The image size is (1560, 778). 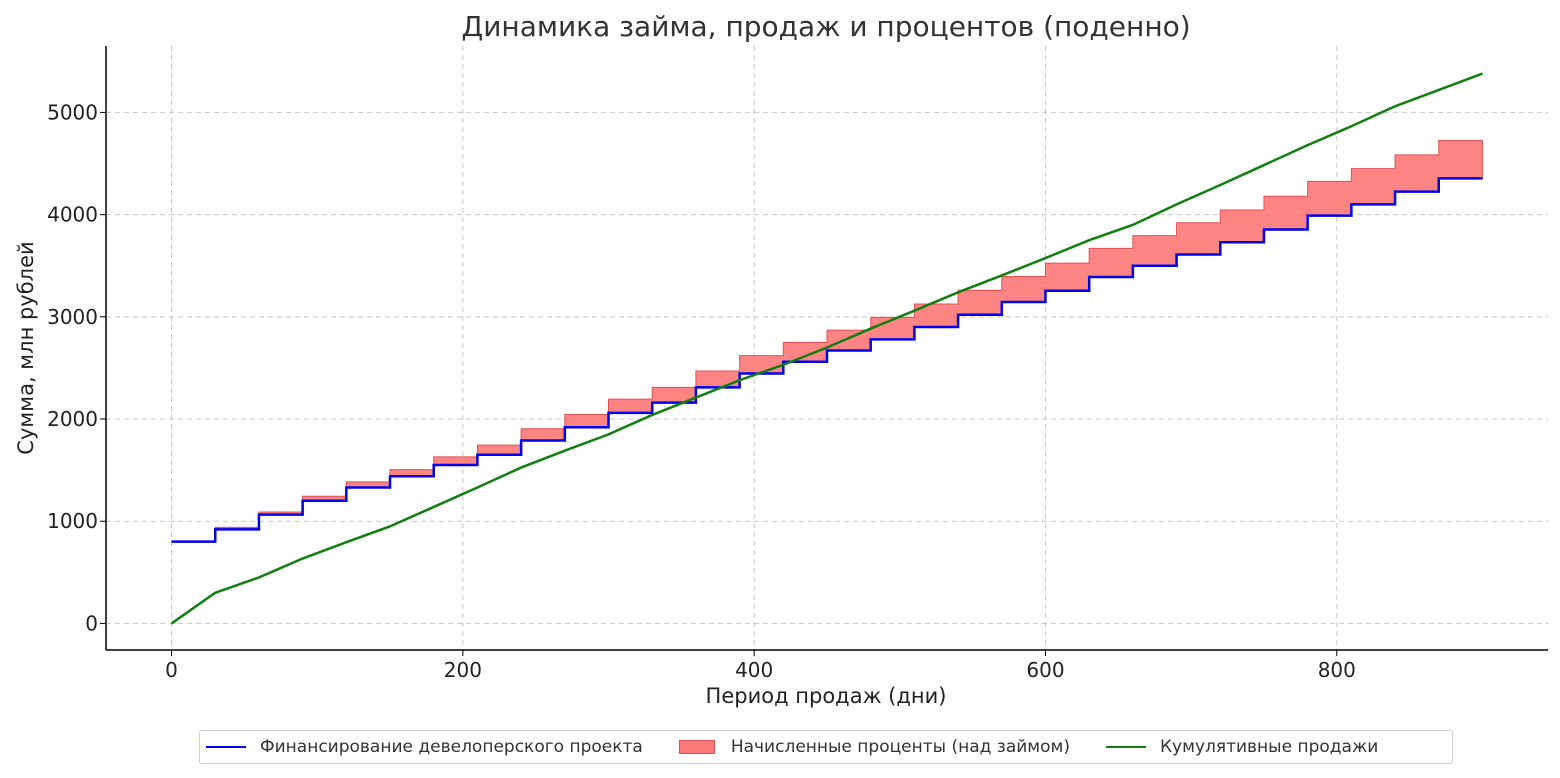 What do you see at coordinates (1337, 670) in the screenshot?
I see `x-tick-label: 800` at bounding box center [1337, 670].